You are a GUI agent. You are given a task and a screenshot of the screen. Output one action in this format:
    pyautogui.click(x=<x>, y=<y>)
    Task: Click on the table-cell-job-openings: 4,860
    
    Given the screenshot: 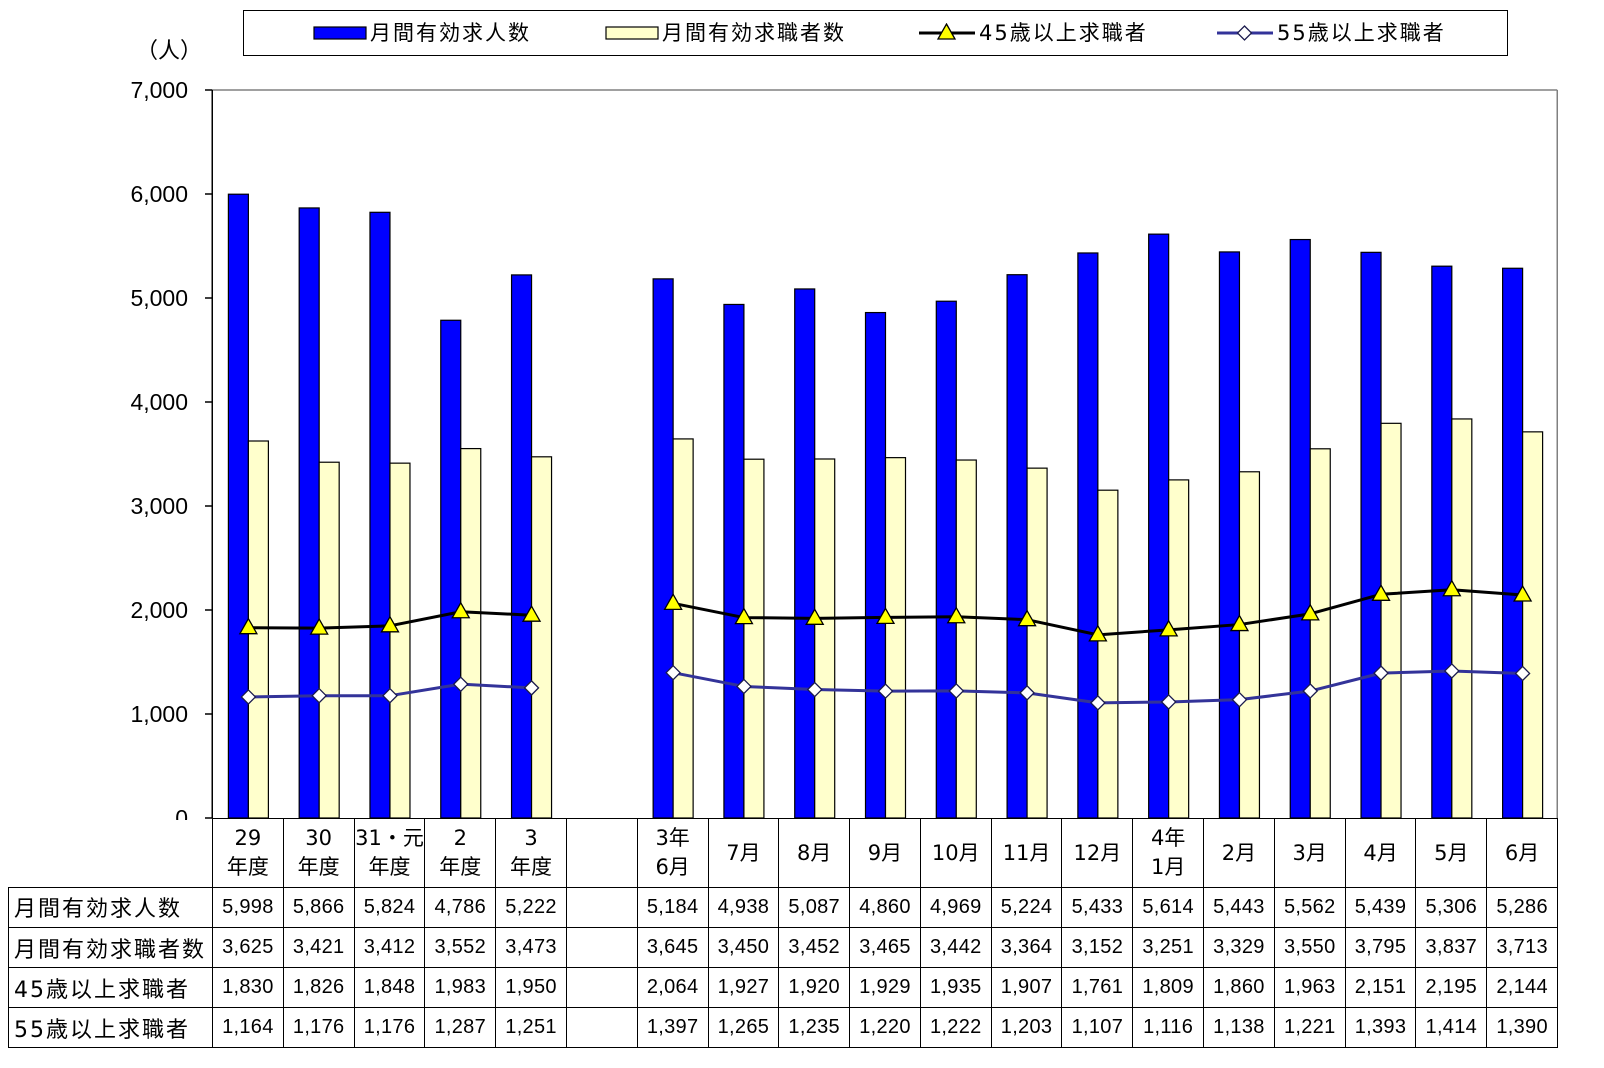 What is the action you would take?
    pyautogui.click(x=885, y=908)
    